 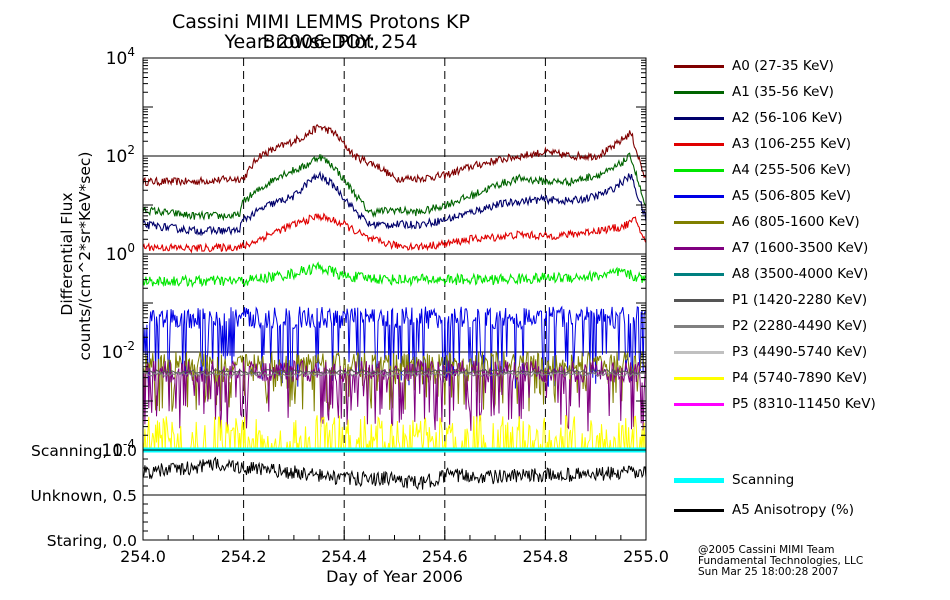 I want to click on y-axis-label-line2: counts/(cm^2*sr*KeV*sec), so click(x=85, y=256).